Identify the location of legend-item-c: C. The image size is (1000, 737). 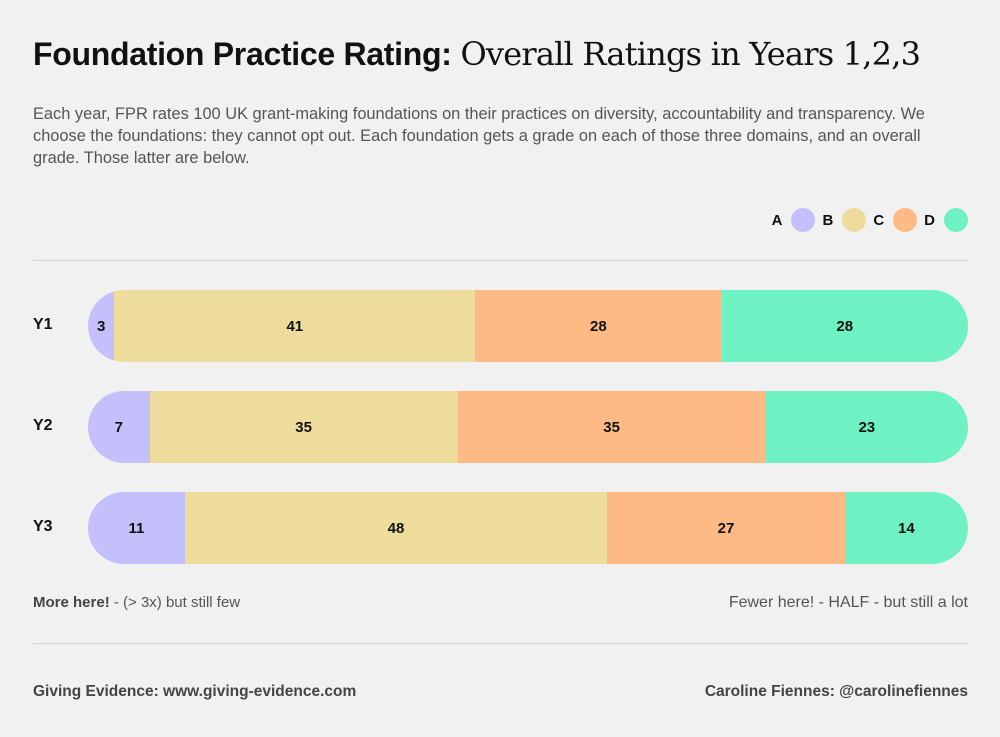
(895, 220).